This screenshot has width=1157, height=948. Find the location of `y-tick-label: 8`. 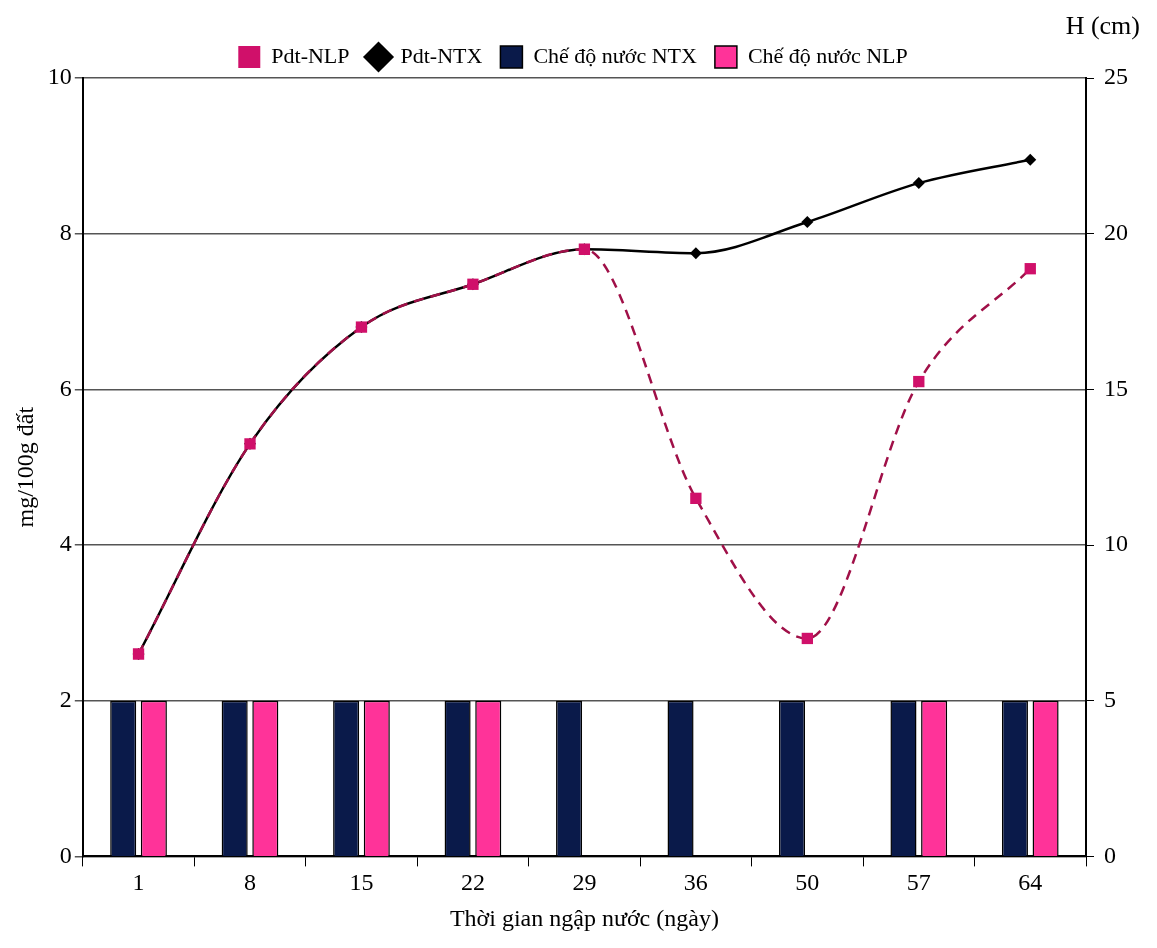

y-tick-label: 8 is located at coordinates (65, 231).